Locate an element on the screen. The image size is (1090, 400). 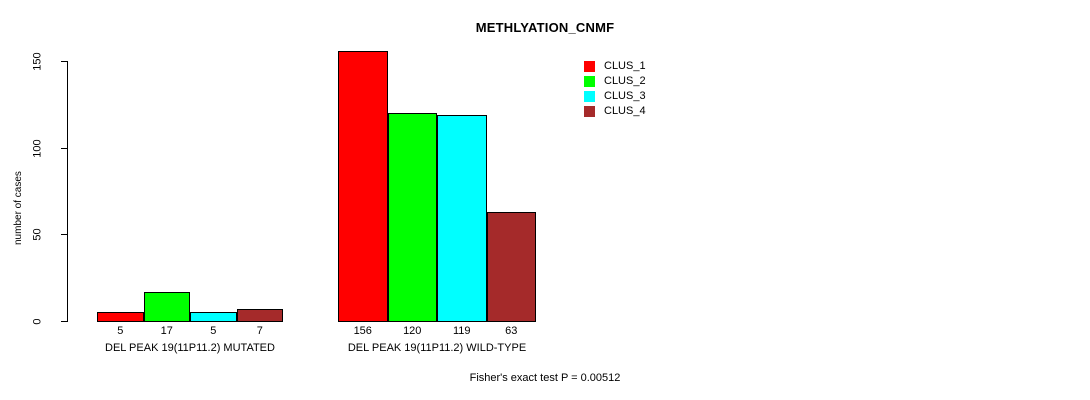
y-axis-tick-label: 100 is located at coordinates (37, 148).